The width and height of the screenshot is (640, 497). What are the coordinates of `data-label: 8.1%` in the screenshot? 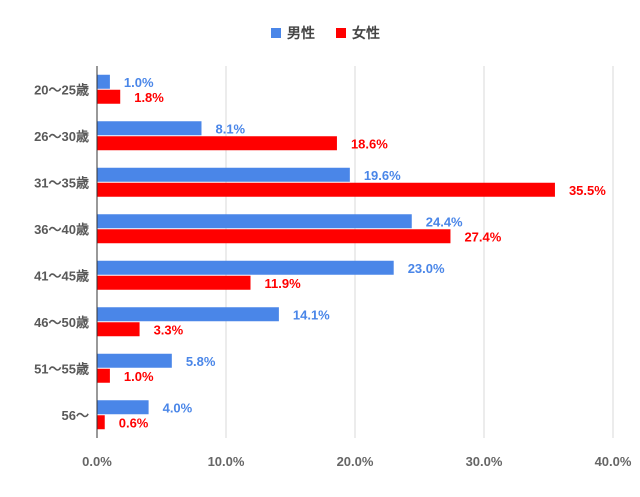 It's located at (230, 128).